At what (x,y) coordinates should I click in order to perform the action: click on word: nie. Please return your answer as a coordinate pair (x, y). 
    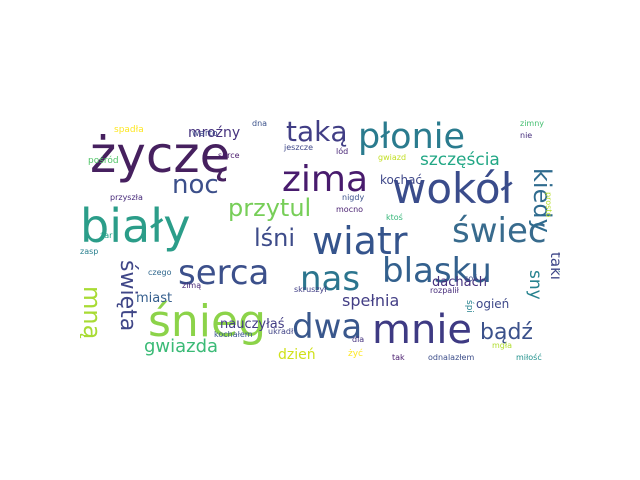
    Looking at the image, I should click on (526, 135).